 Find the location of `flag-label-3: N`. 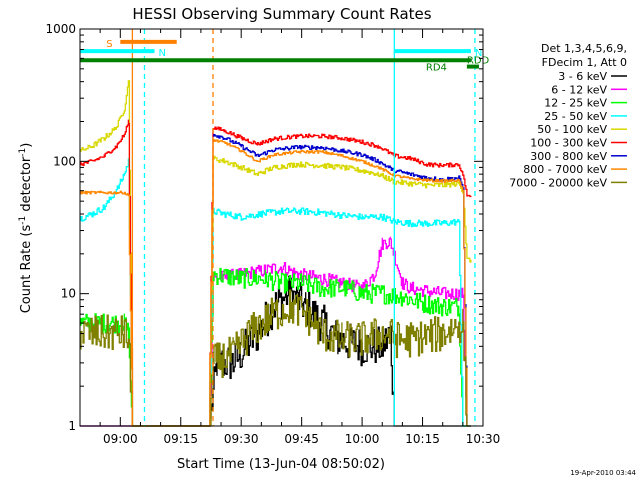

flag-label-3: N is located at coordinates (478, 53).